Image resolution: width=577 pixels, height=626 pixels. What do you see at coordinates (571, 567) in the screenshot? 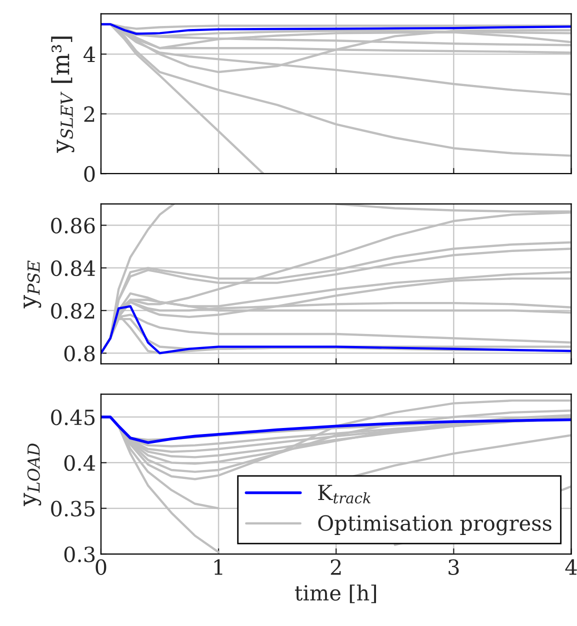
I see `x-tick-label: 4` at bounding box center [571, 567].